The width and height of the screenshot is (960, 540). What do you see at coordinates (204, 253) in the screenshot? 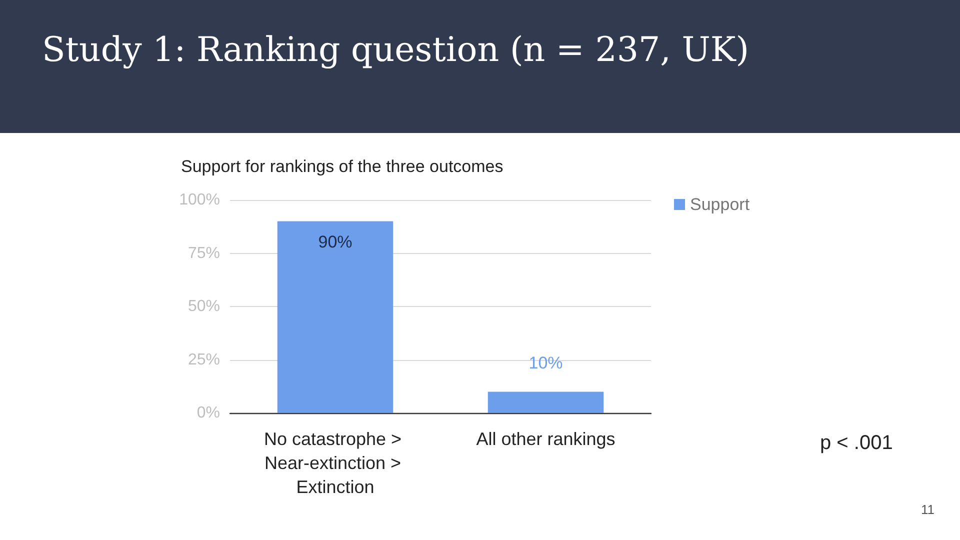
I see `y-tick-label: 75%` at bounding box center [204, 253].